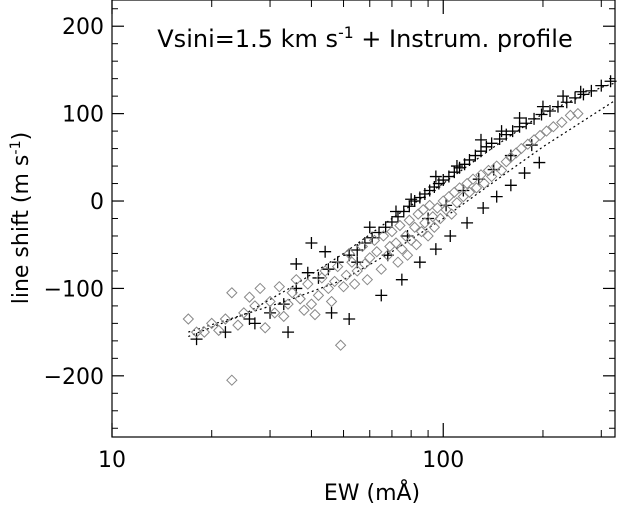 The image size is (617, 510). Describe the element at coordinates (372, 492) in the screenshot. I see `x-axis-label: EW (mÅ)` at that location.